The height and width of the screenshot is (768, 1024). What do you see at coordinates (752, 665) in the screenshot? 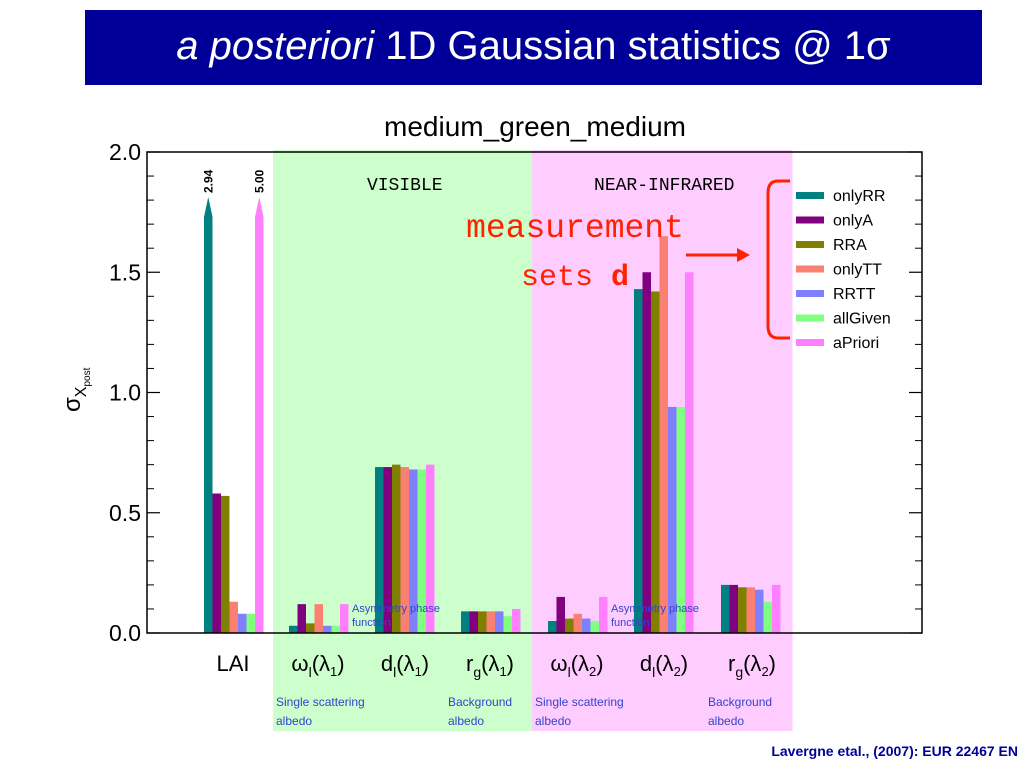
I see `x-category-label: rg(λ2)` at bounding box center [752, 665].